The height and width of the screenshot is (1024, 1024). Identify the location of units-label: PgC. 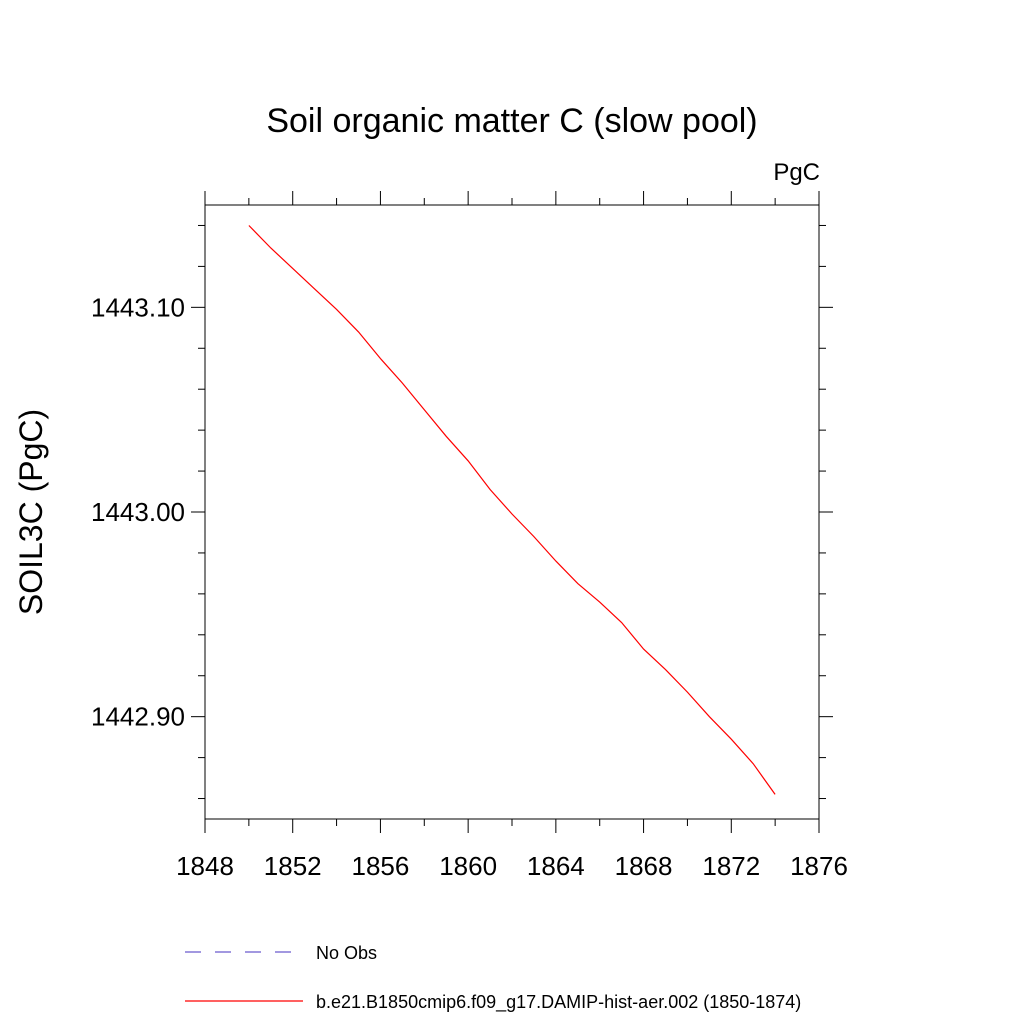
(796, 172).